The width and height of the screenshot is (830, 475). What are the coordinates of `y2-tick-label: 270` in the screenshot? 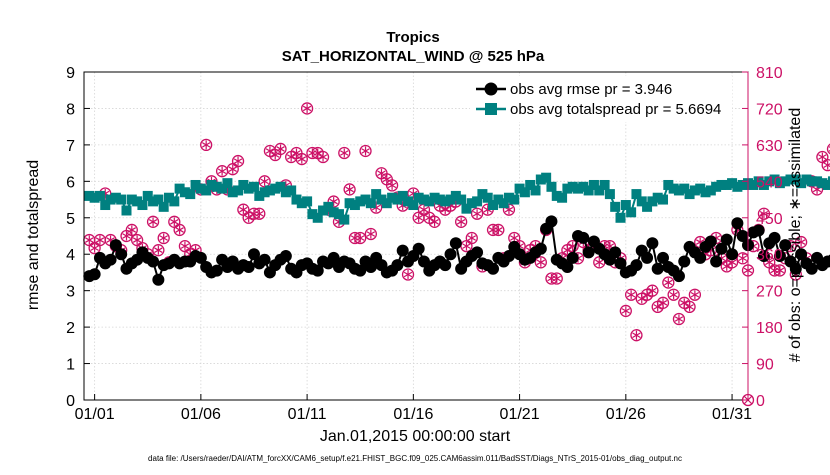 It's located at (769, 292).